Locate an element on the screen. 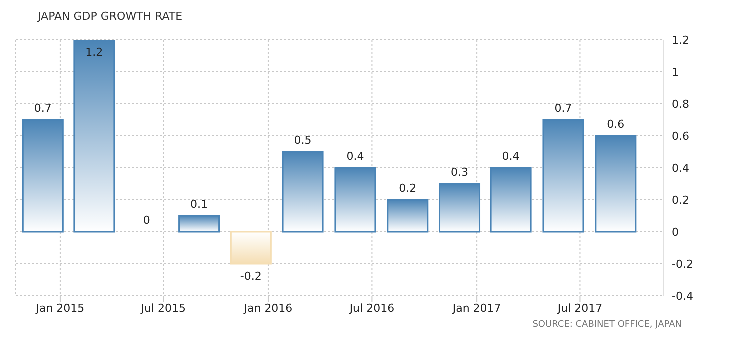 The width and height of the screenshot is (730, 340). y-tick-label: -0.4 is located at coordinates (683, 296).